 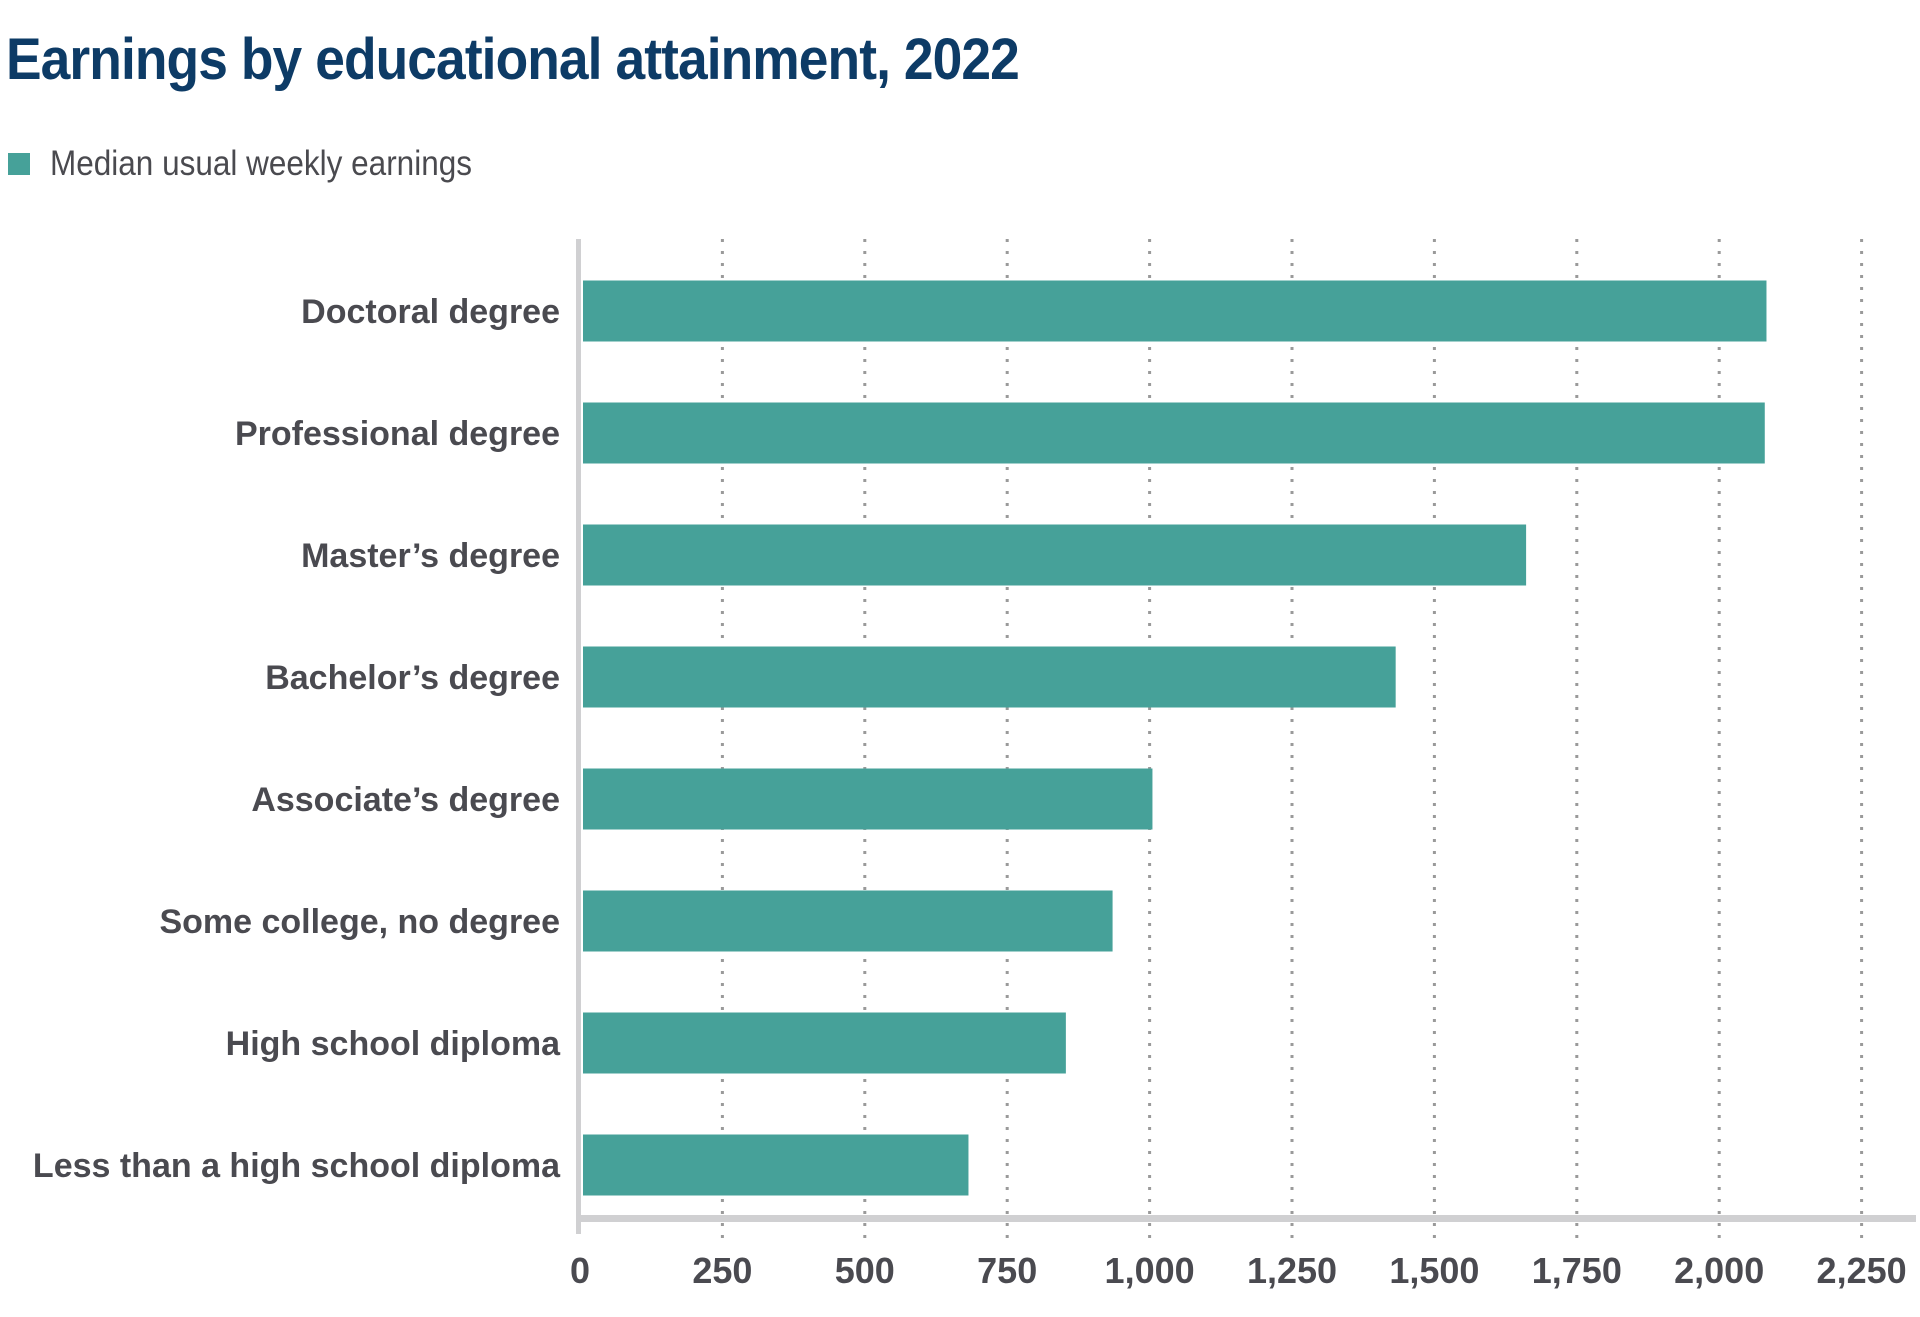 I want to click on x-tick-label: 250, so click(x=722, y=1270).